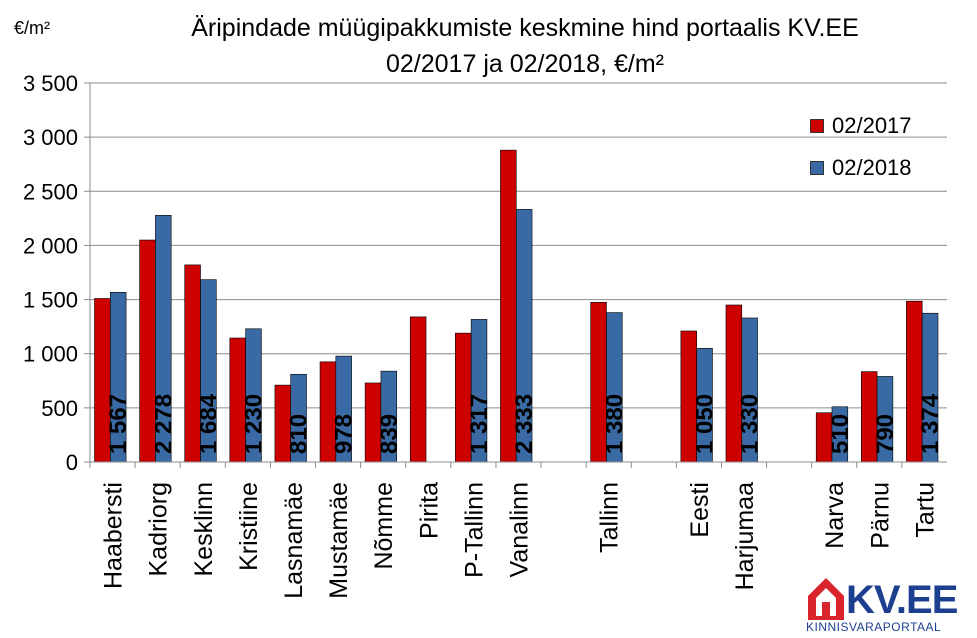 This screenshot has height=638, width=977. I want to click on x-tick-label: Harjumaa, so click(745, 536).